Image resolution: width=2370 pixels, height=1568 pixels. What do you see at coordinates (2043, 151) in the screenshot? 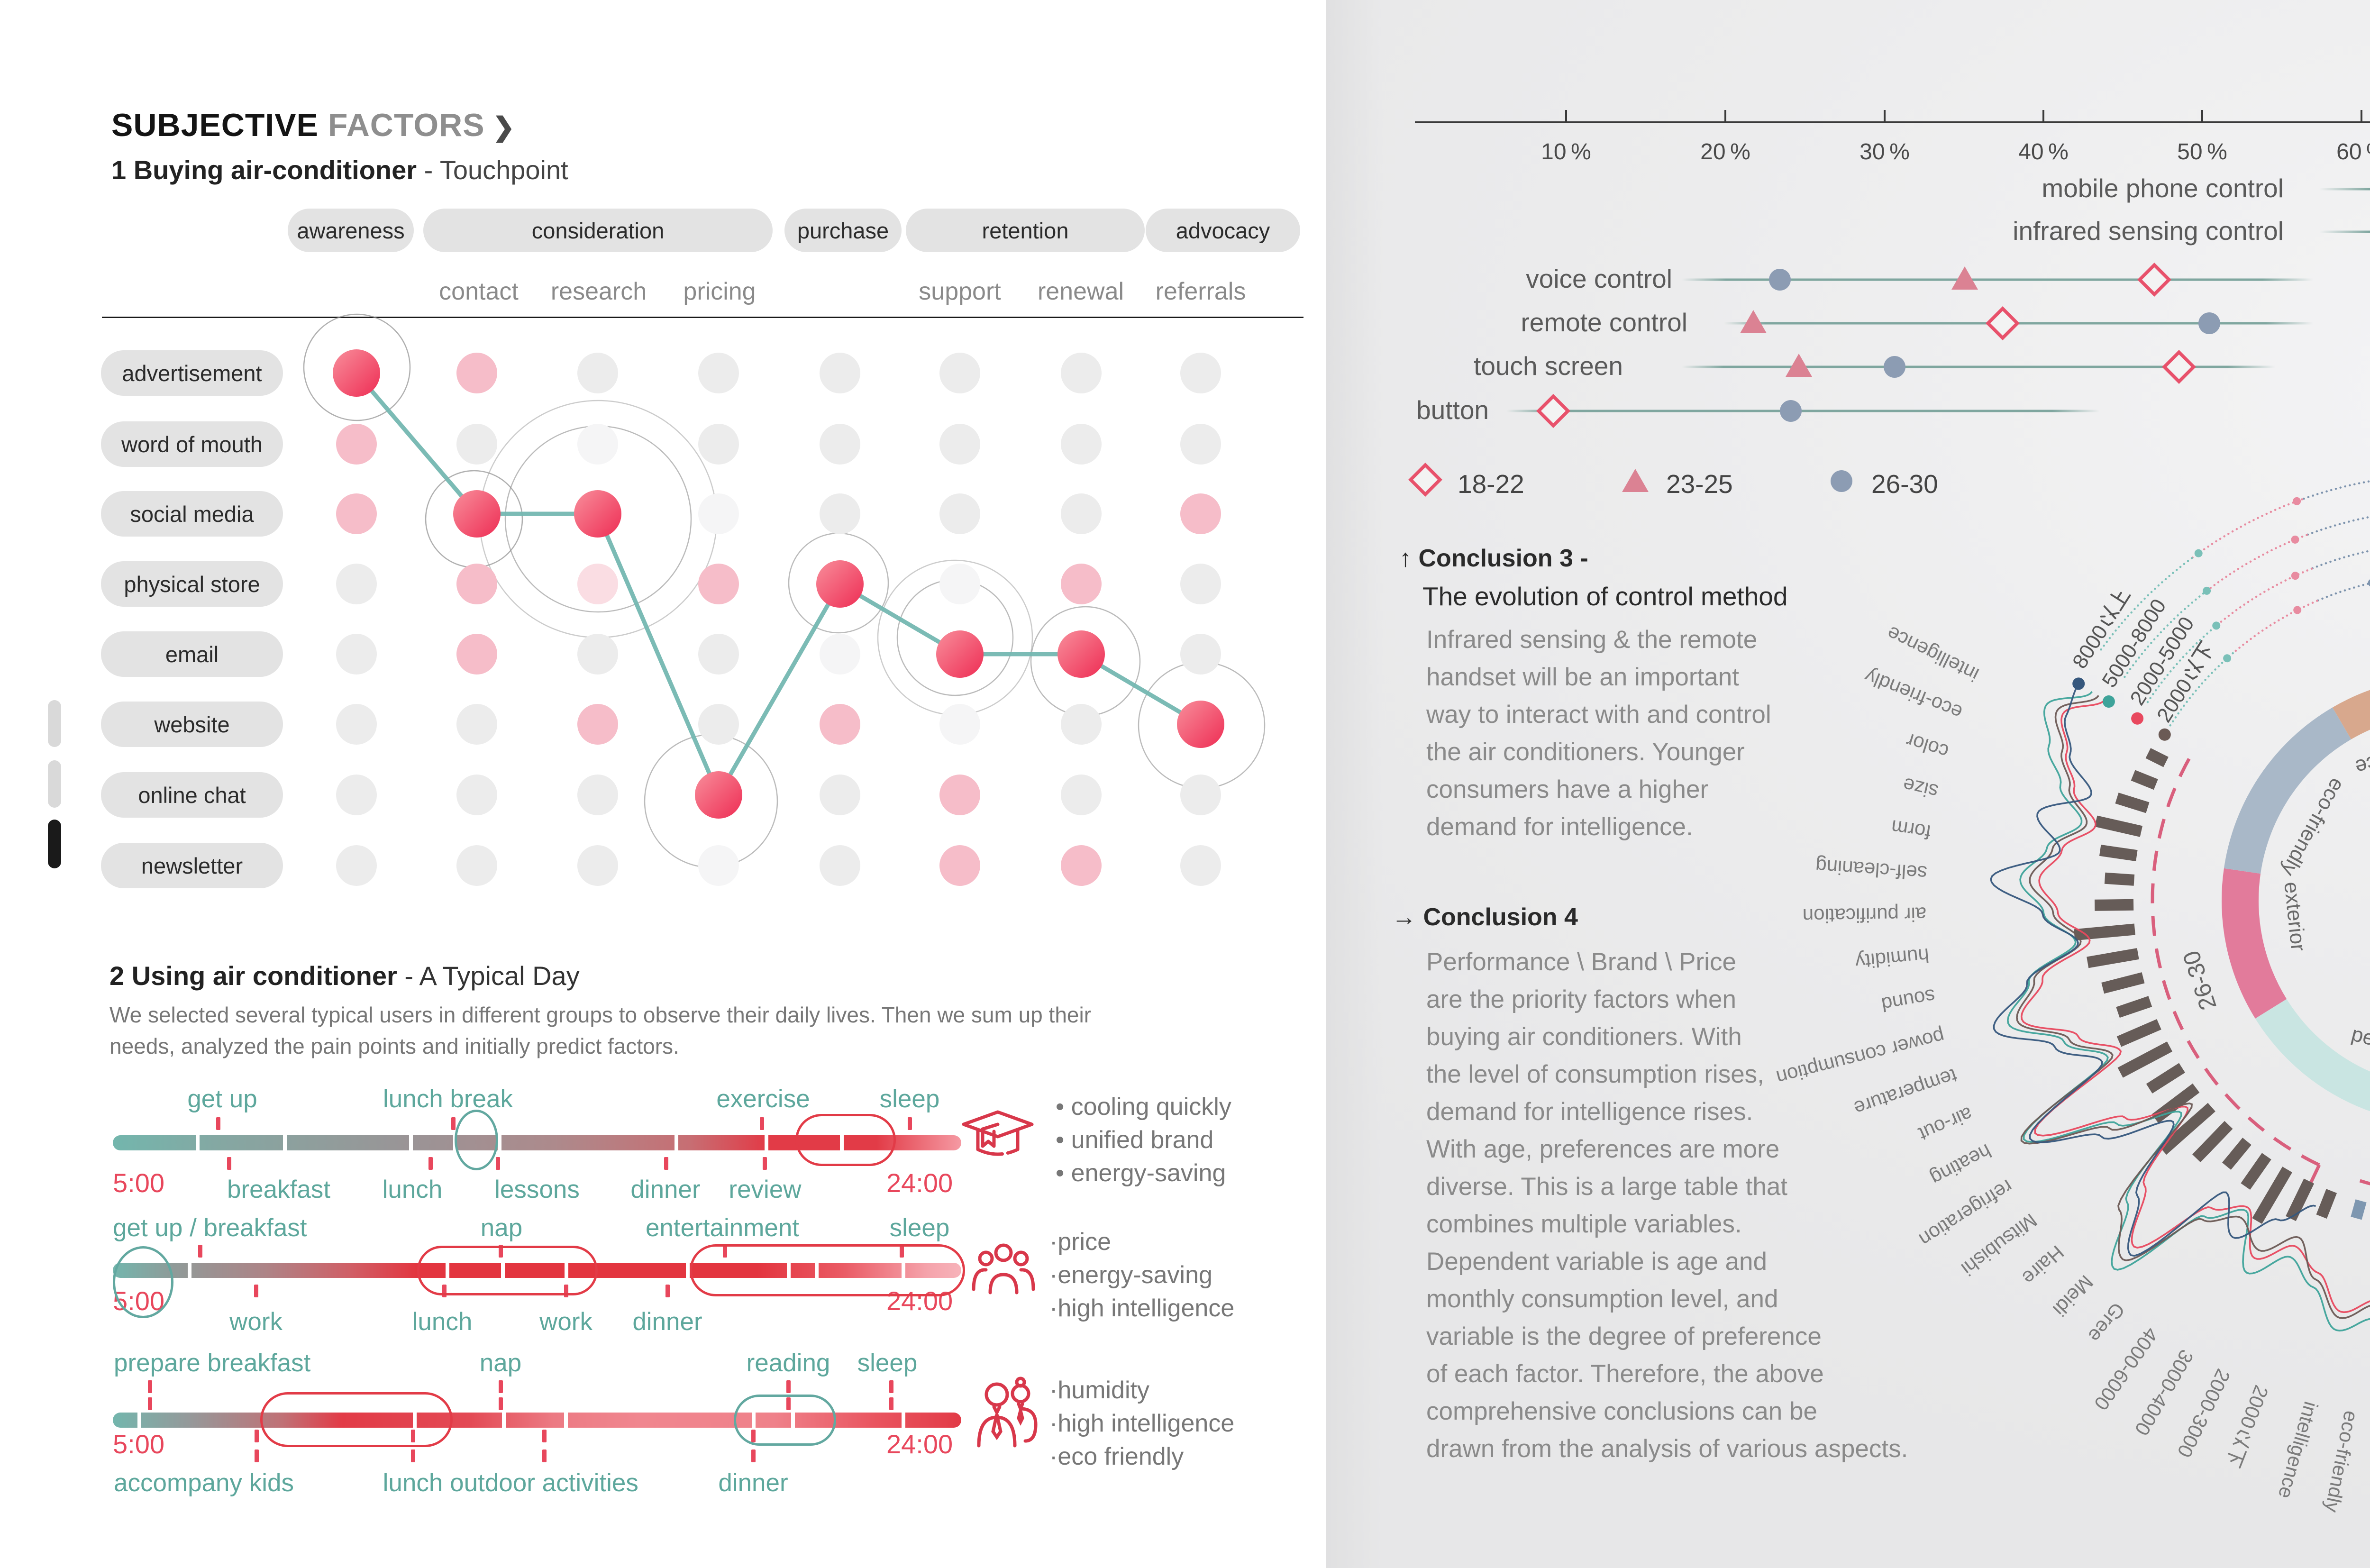
I see `svg-text: 40 %` at bounding box center [2043, 151].